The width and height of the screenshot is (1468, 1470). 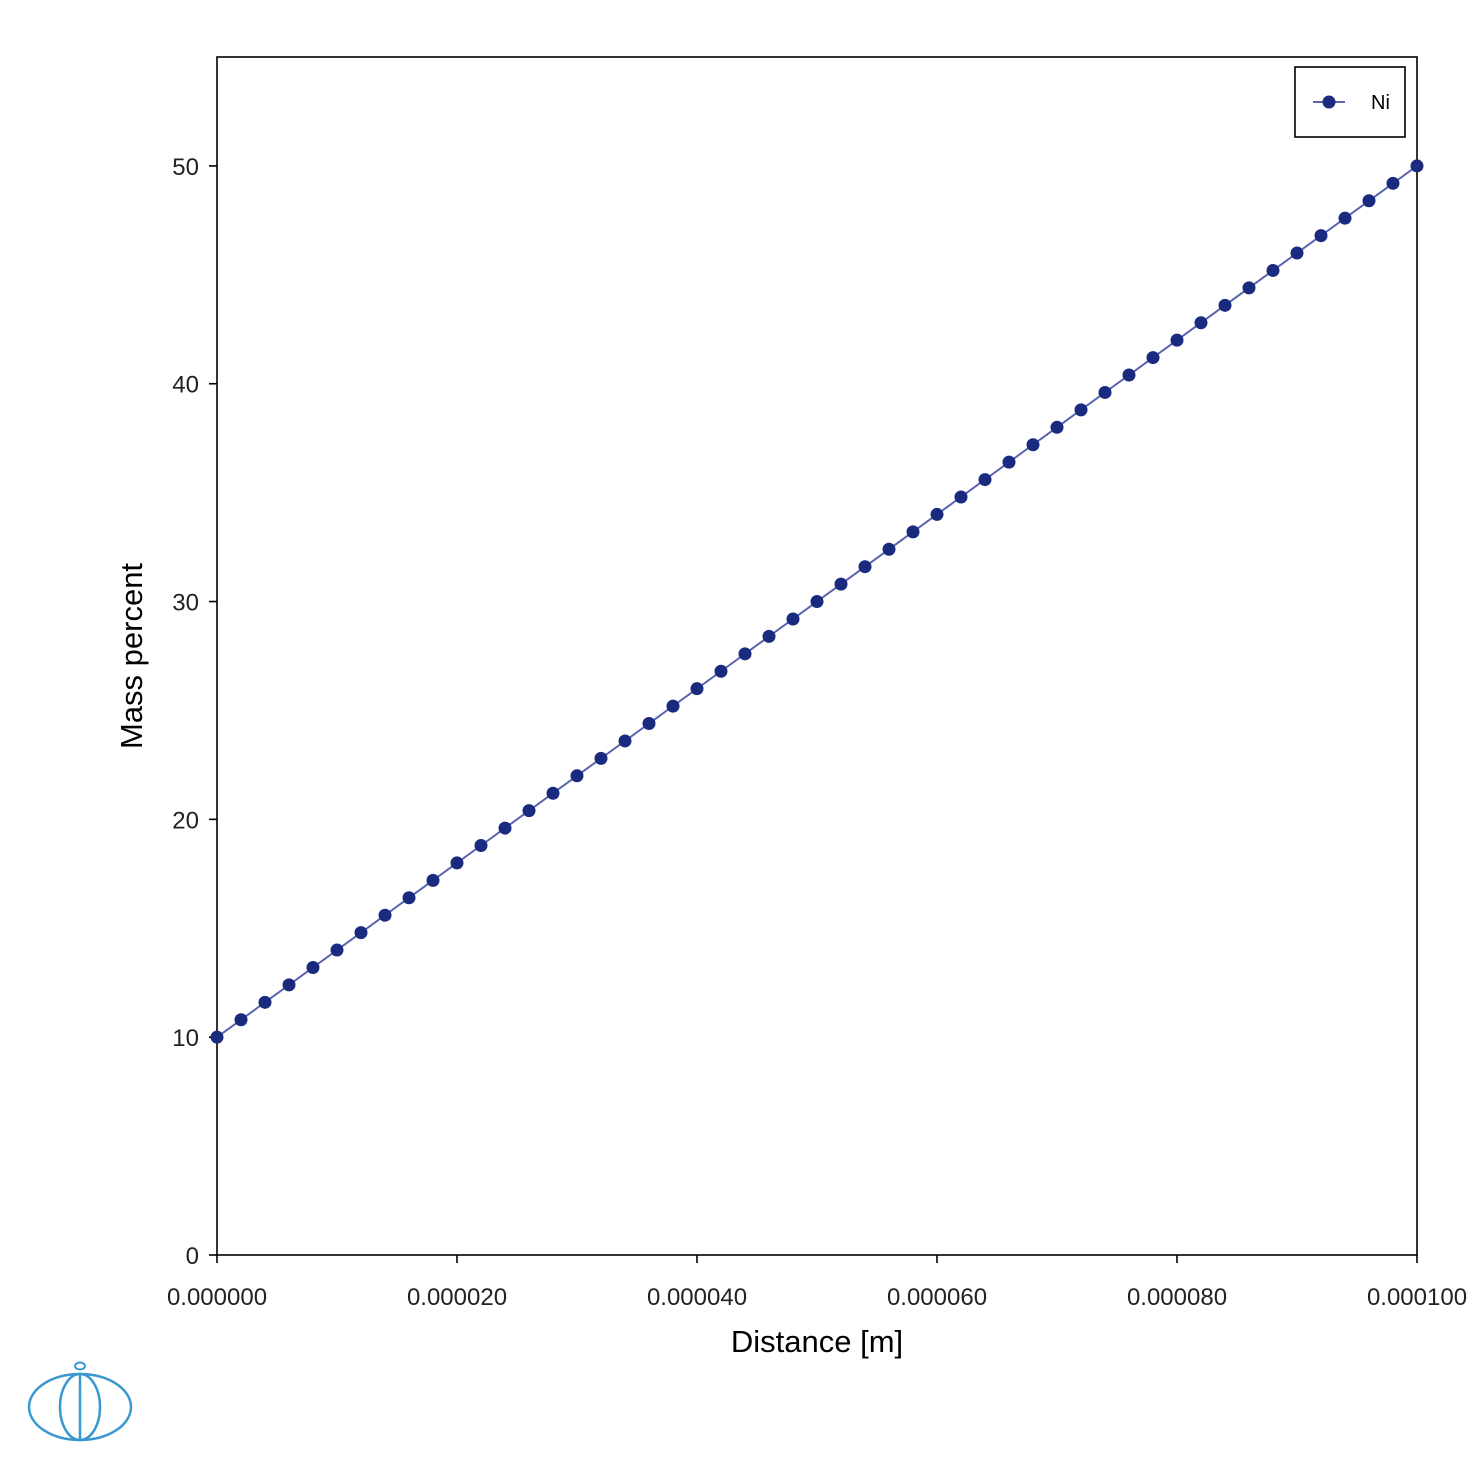 I want to click on x-tick-label: 0.000040, so click(x=697, y=1297).